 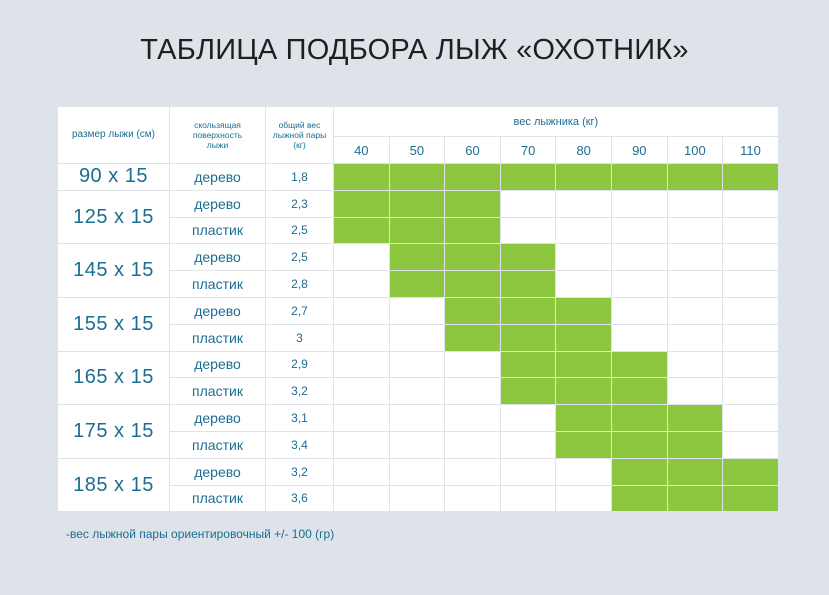 I want to click on pair-weight-cell: 2,8, so click(x=300, y=284).